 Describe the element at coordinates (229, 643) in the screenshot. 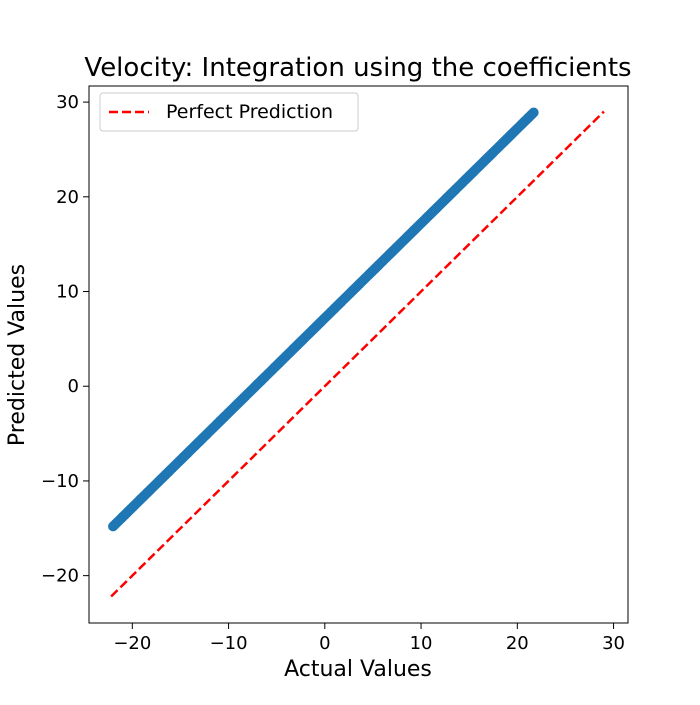

I see `x-tick-label: −10` at that location.